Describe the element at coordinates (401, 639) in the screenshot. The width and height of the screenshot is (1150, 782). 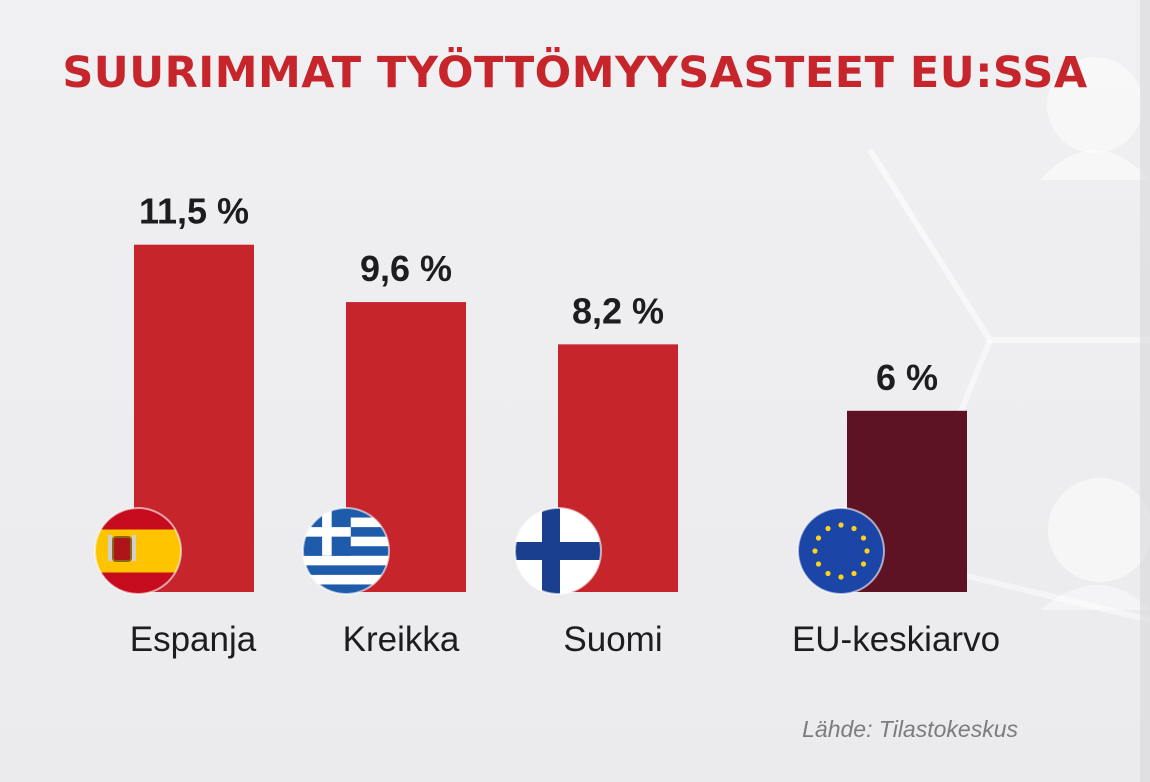
I see `category-label: Kreikka` at that location.